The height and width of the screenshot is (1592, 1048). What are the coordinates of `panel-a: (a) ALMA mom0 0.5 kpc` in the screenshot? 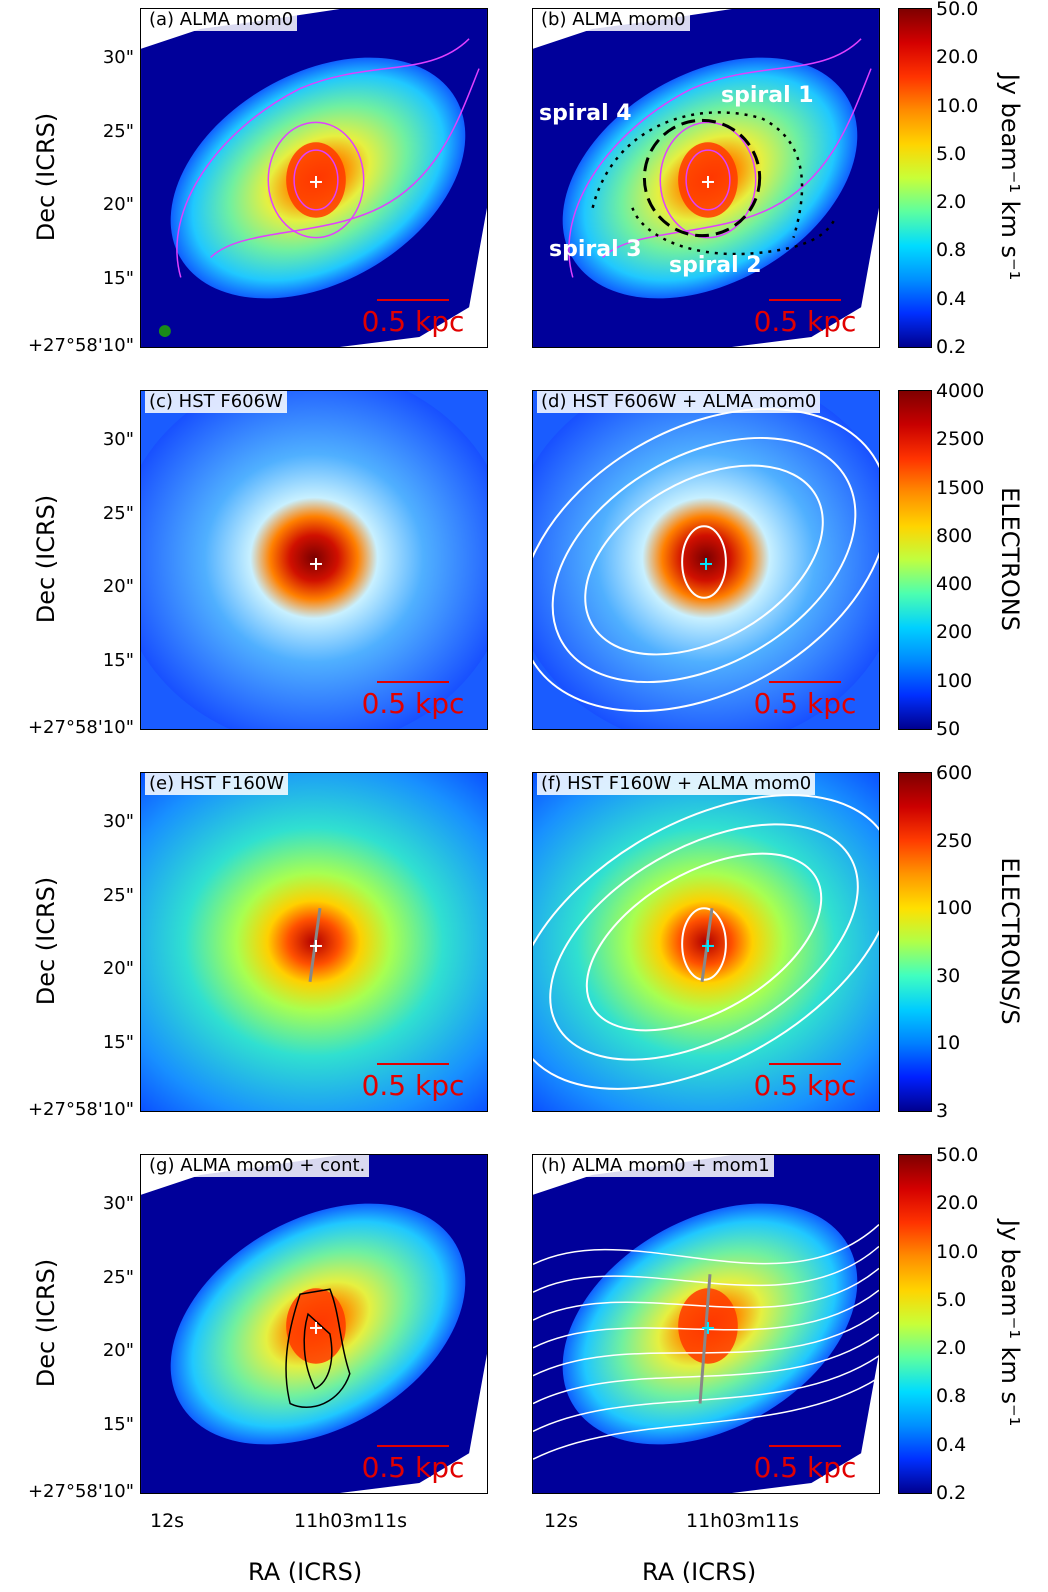 It's located at (314, 178).